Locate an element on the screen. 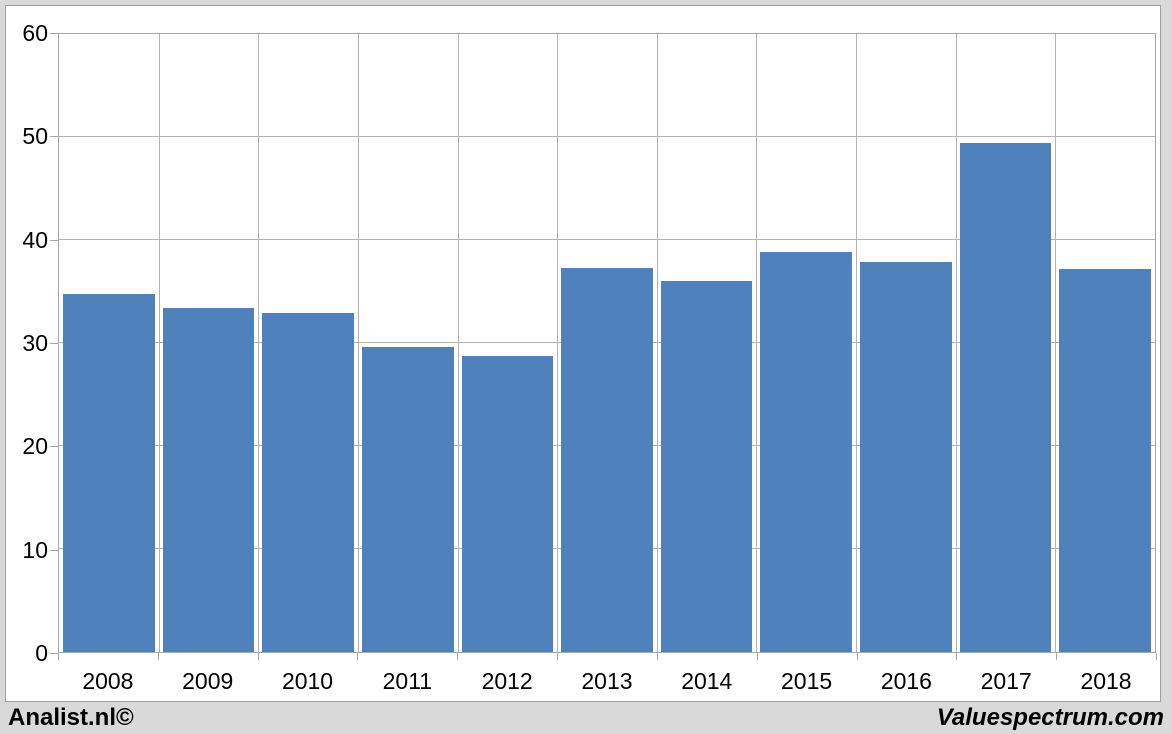 The width and height of the screenshot is (1172, 734). y-tick-label: 10 is located at coordinates (35, 549).